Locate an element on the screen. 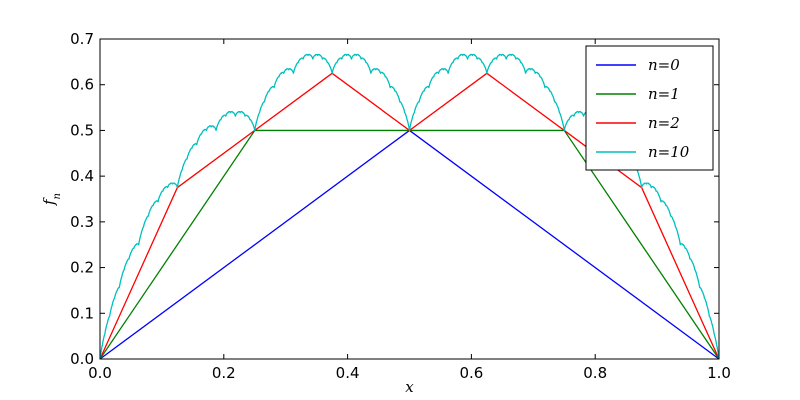  legend-label: n=10 is located at coordinates (669, 152).